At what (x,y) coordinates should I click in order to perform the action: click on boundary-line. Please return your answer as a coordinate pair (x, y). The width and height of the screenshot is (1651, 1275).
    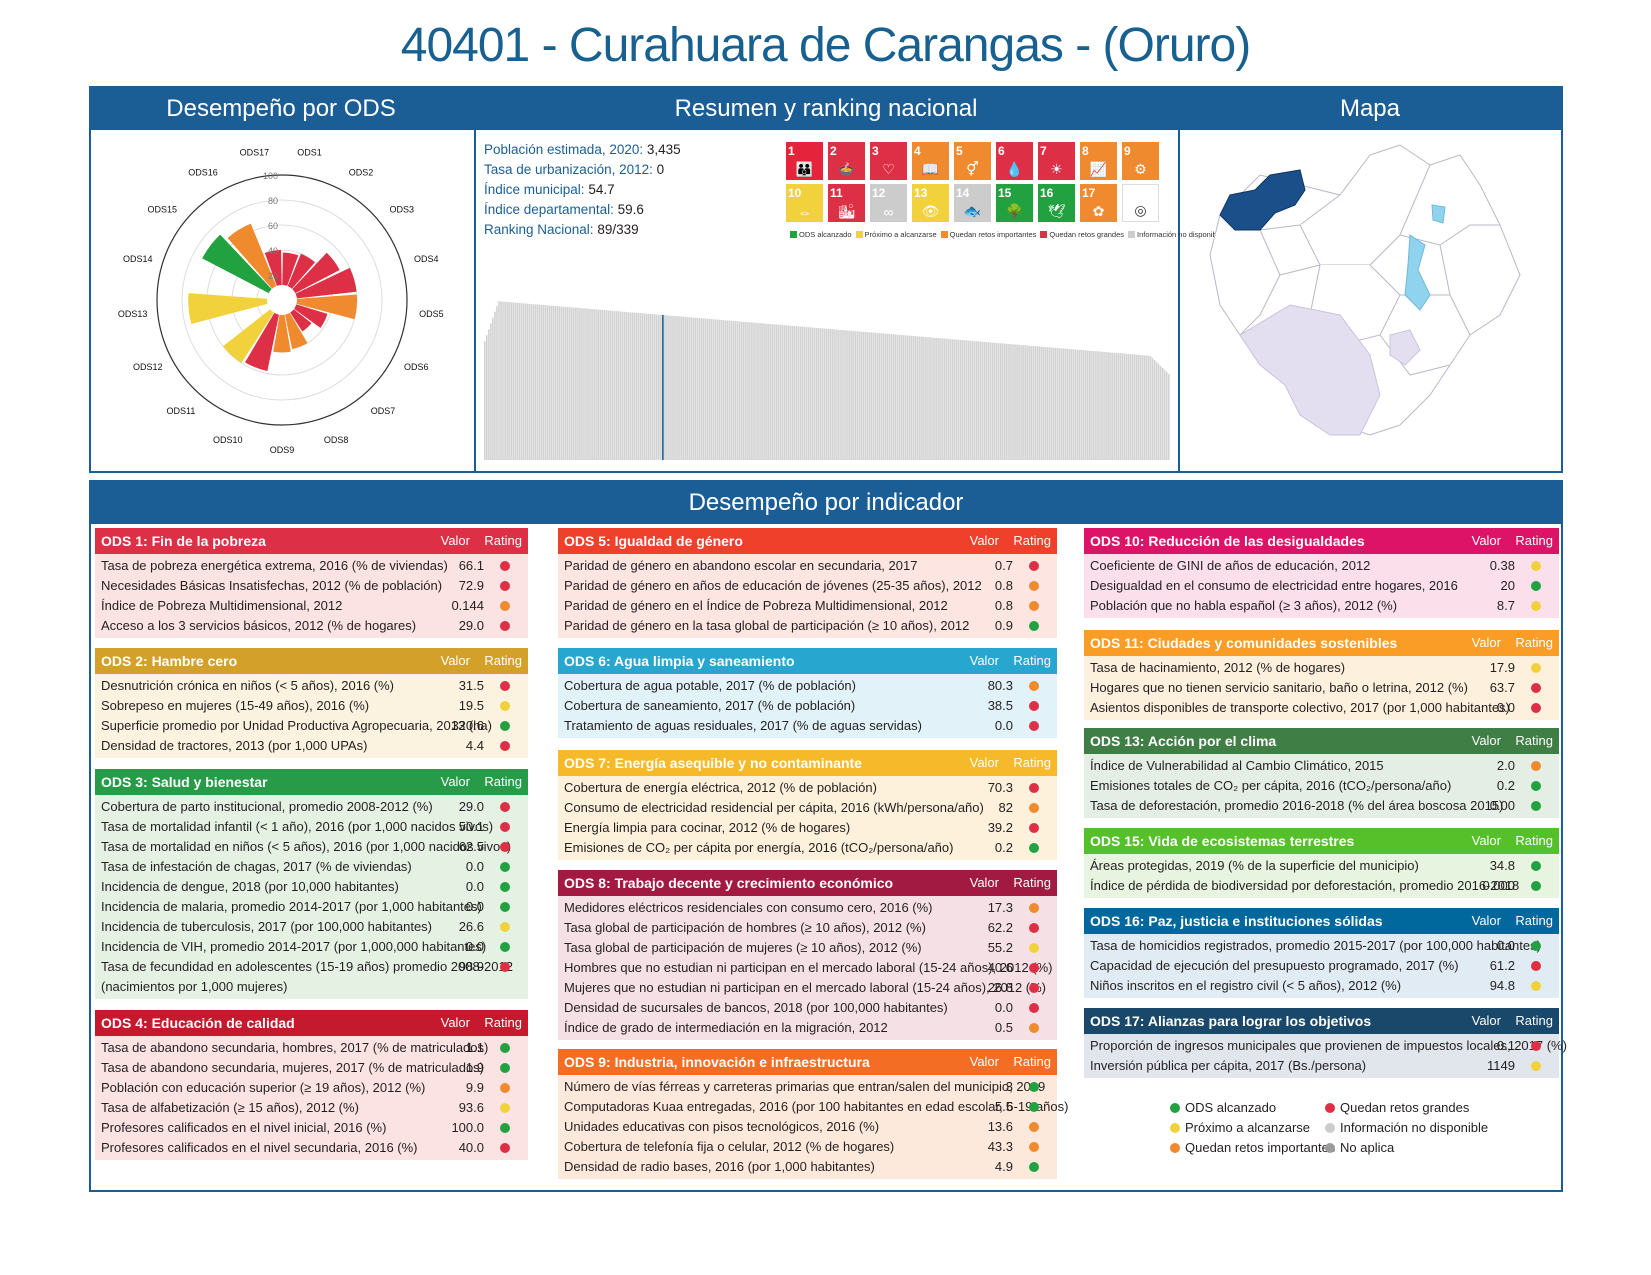
    Looking at the image, I should click on (1260, 282).